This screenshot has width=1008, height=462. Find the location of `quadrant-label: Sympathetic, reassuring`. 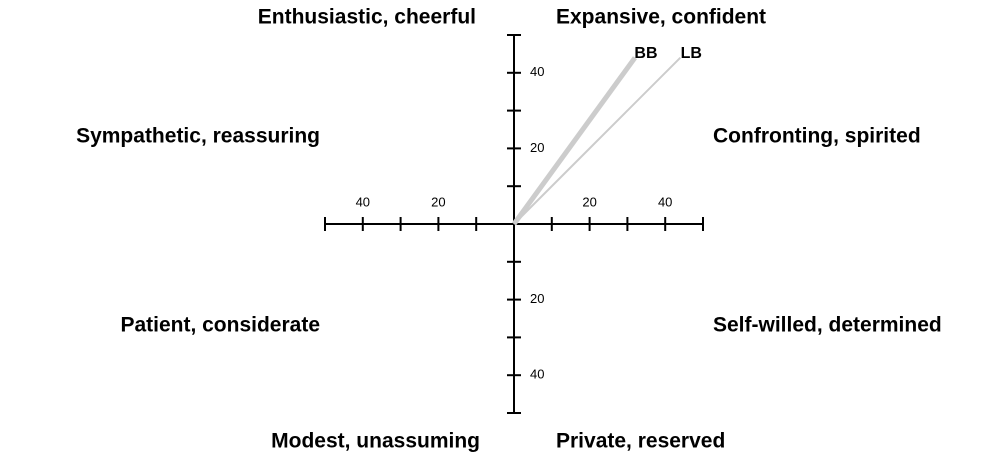

quadrant-label: Sympathetic, reassuring is located at coordinates (198, 136).